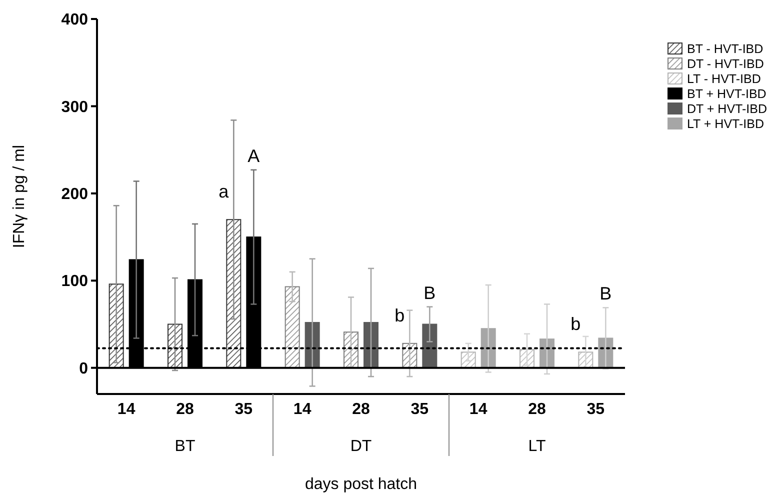  I want to click on annotation: a, so click(224, 192).